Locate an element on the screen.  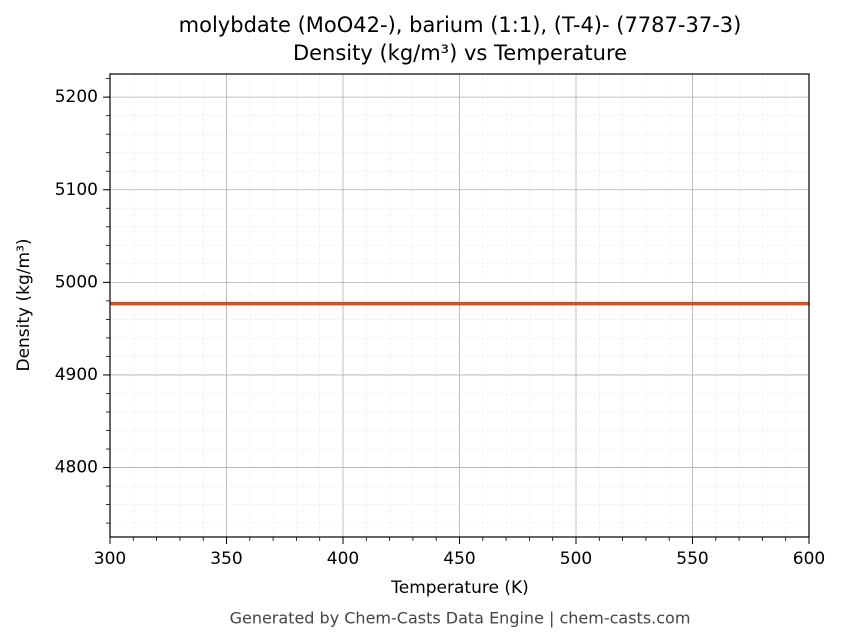
y-axis-label: Density (kg/m³) is located at coordinates (24, 304).